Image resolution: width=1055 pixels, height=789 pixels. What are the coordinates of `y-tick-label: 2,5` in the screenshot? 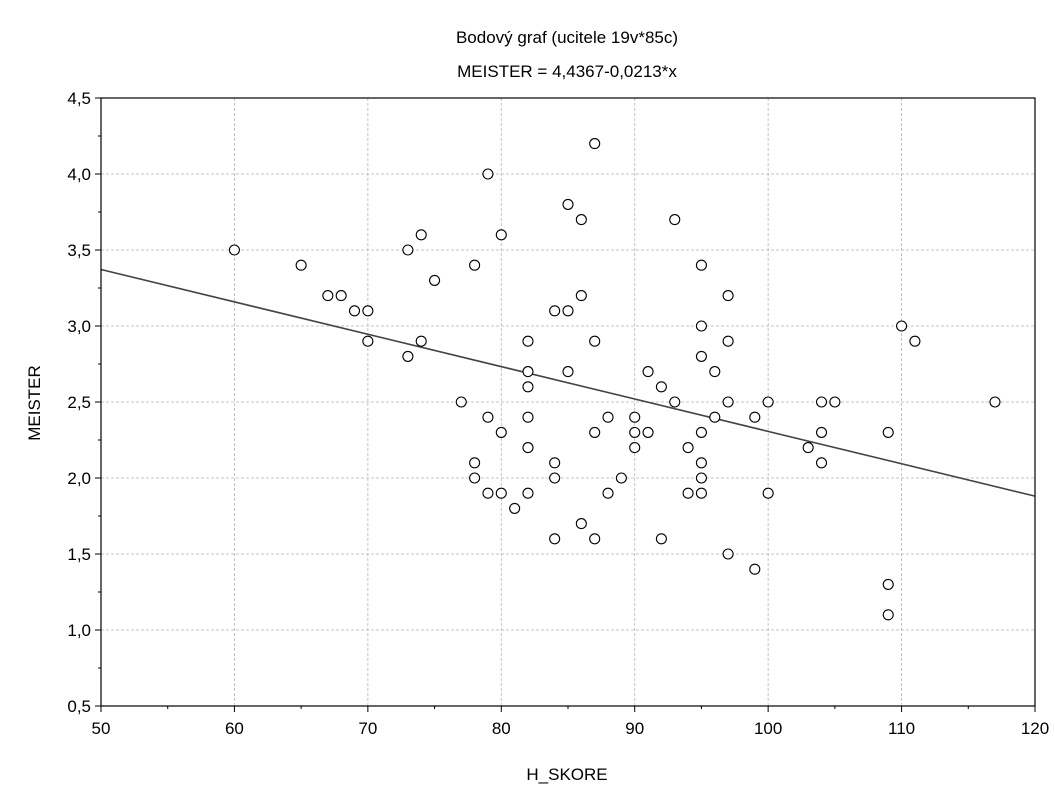 It's located at (79, 402).